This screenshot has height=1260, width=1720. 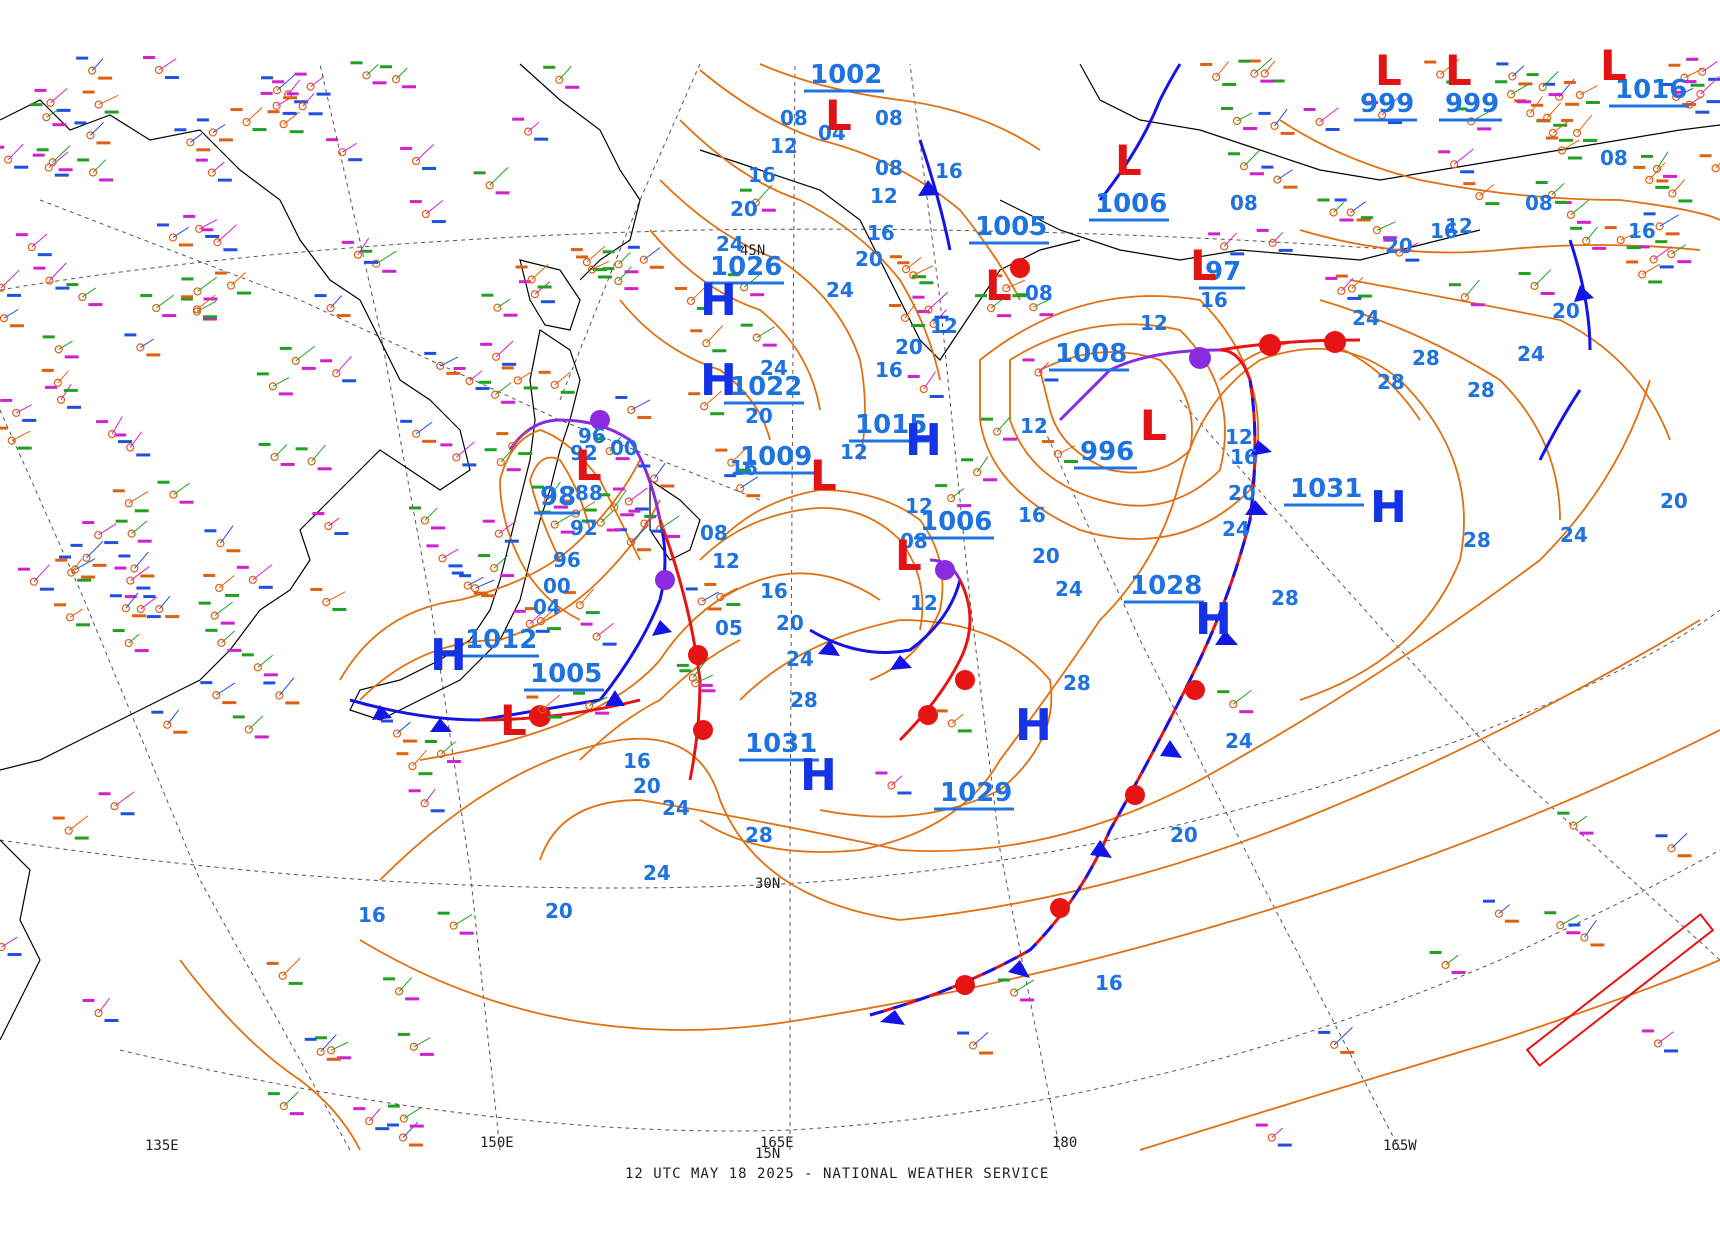 I want to click on low-999-a-value: 999, so click(x=1387, y=104).